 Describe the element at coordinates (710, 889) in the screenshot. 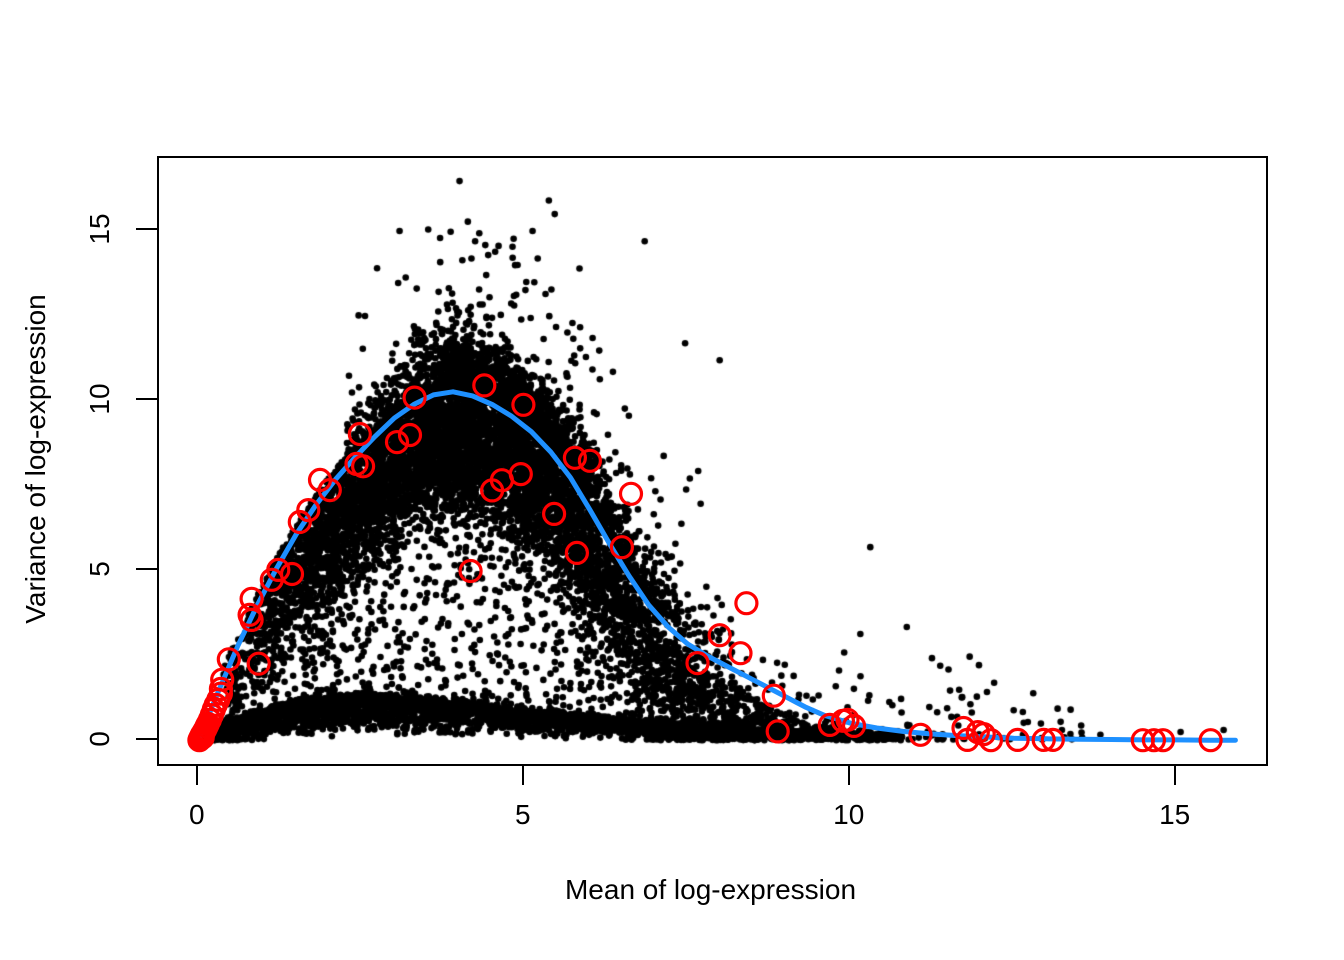

I see `x-axis-title: Mean of log-expression` at that location.